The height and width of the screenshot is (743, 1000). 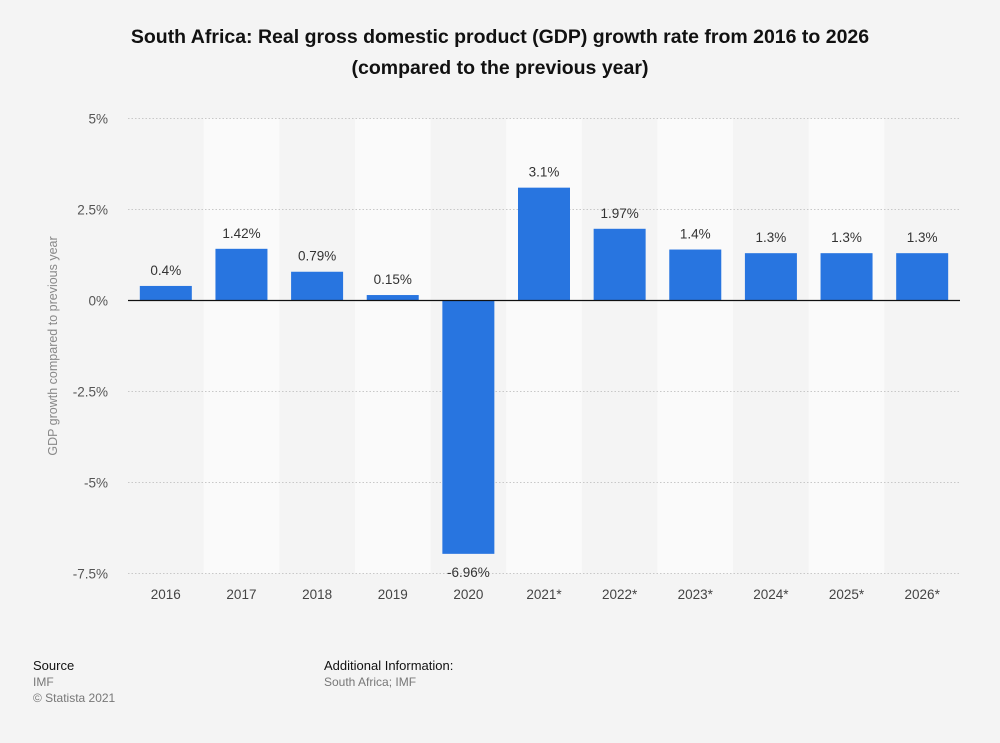 I want to click on bar-2016, so click(x=165, y=293).